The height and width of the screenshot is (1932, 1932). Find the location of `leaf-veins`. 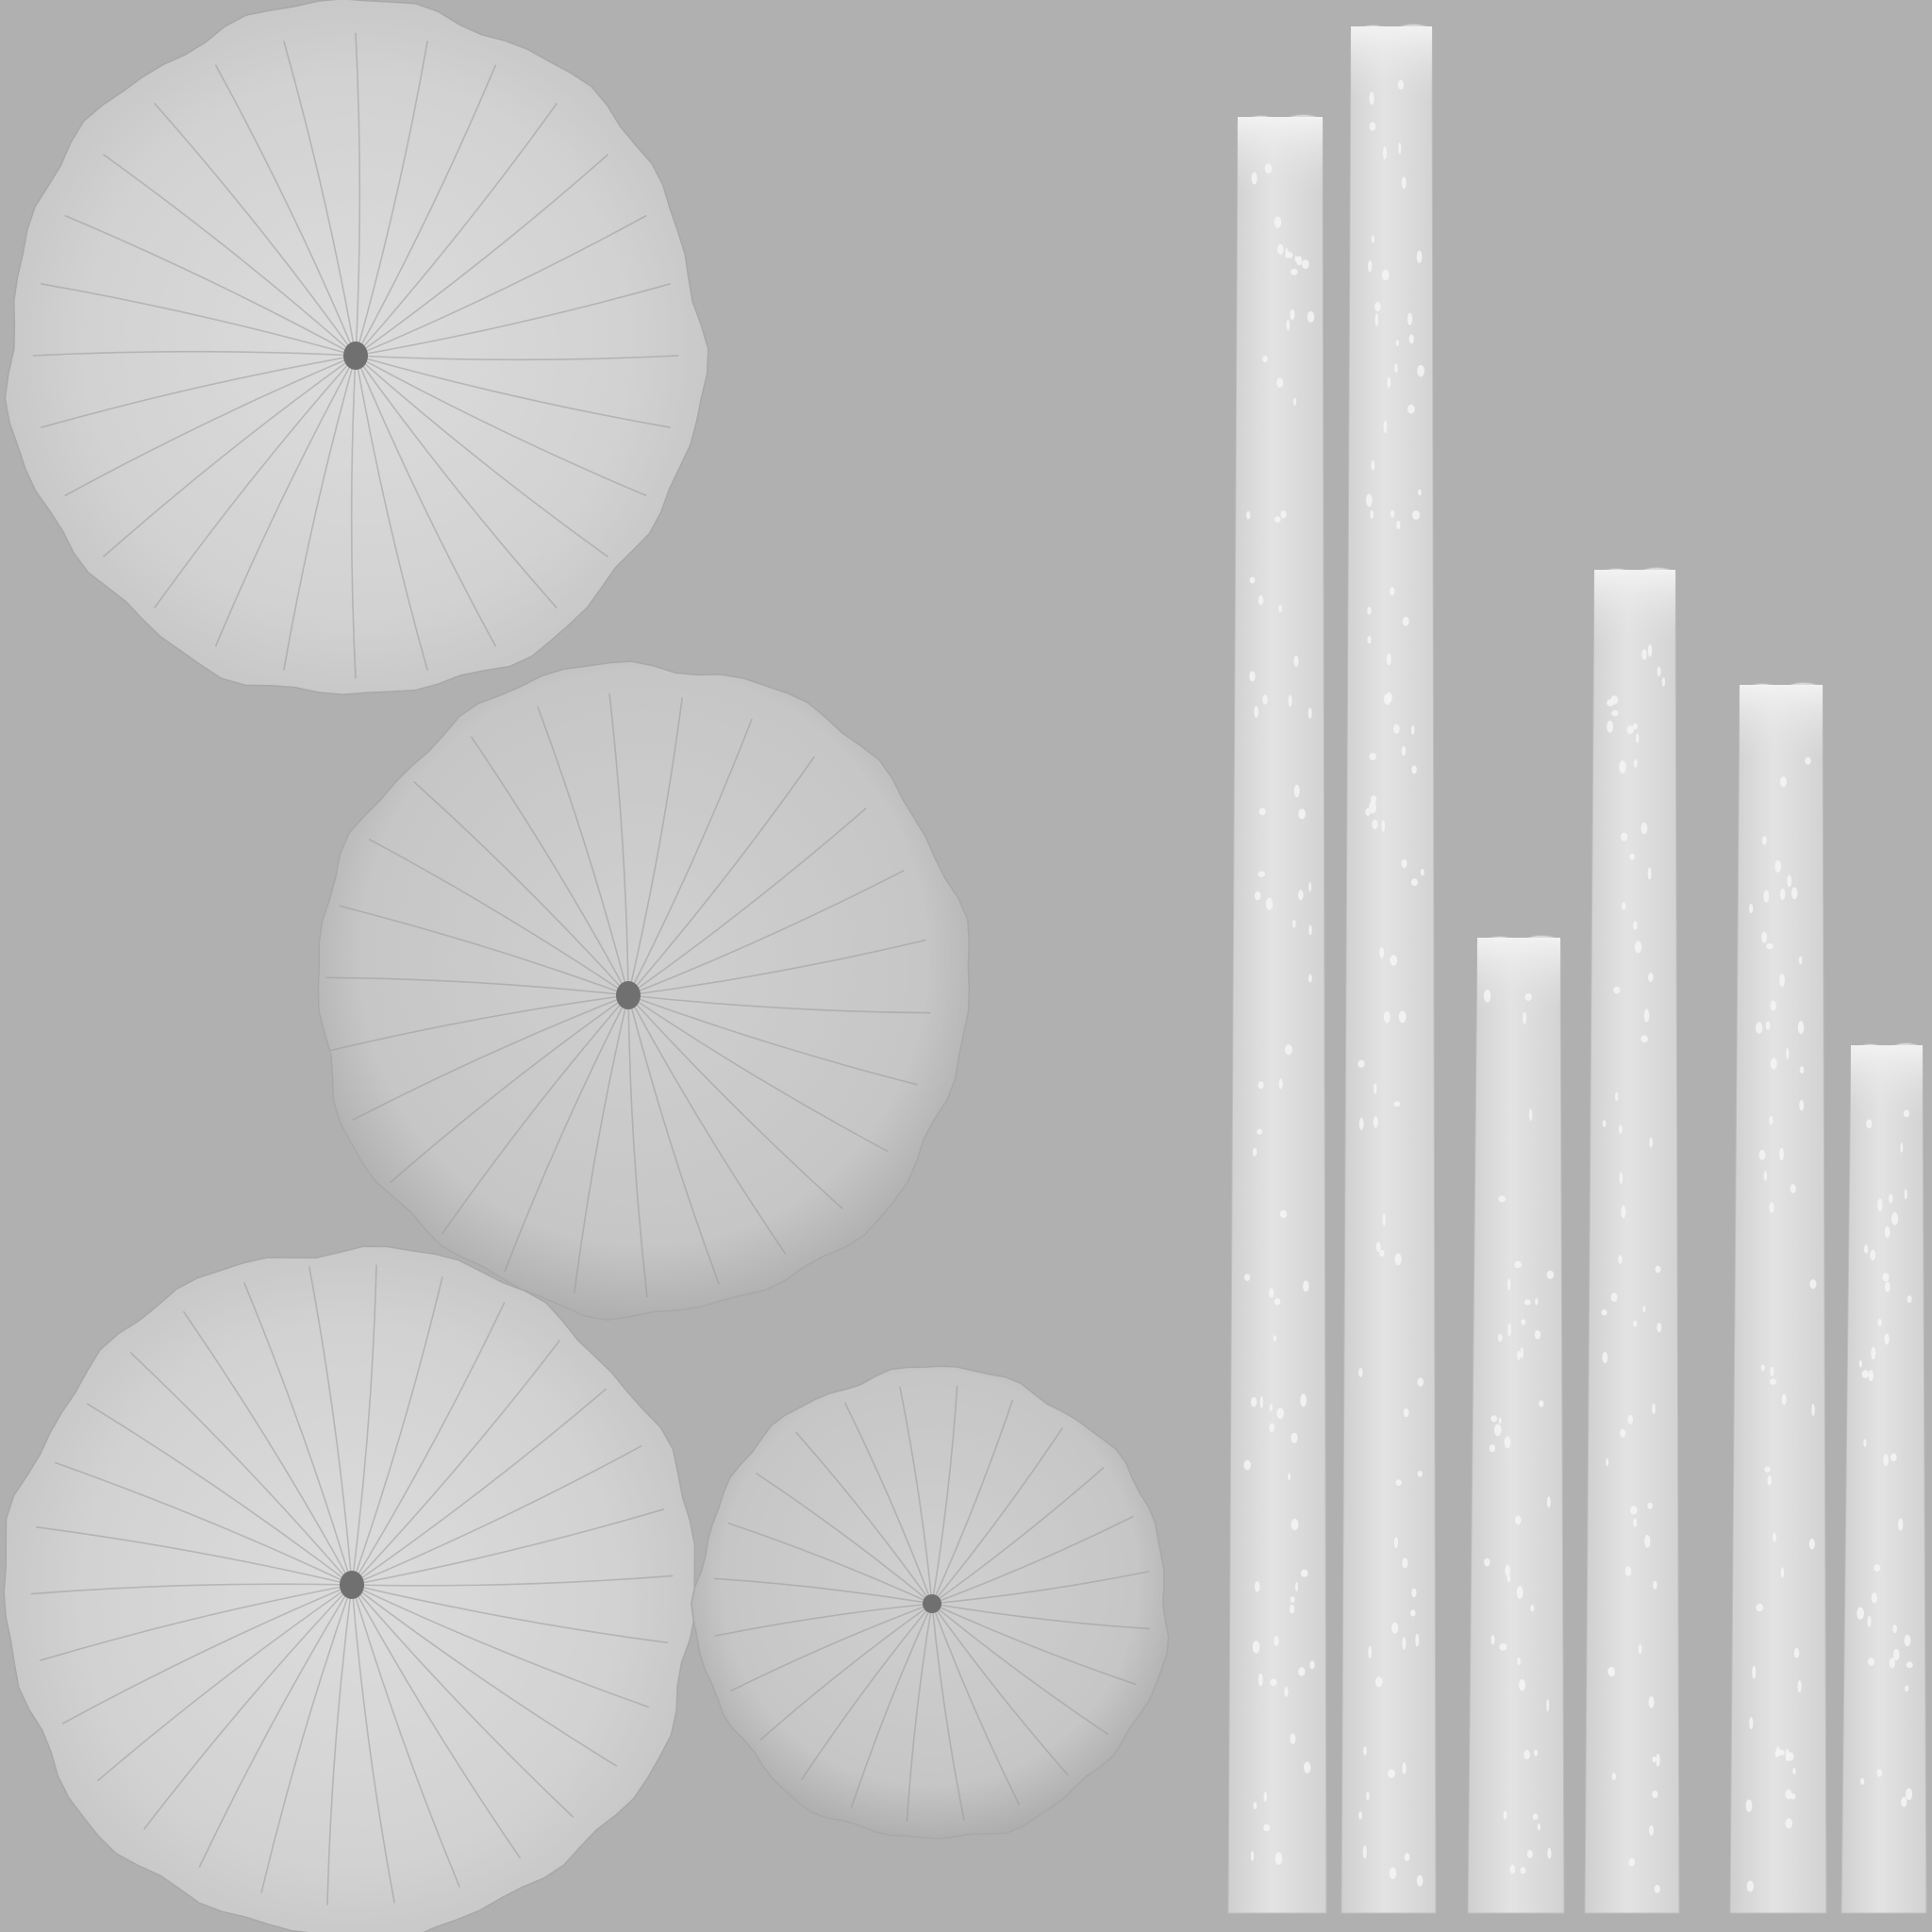

leaf-veins is located at coordinates (628, 995).